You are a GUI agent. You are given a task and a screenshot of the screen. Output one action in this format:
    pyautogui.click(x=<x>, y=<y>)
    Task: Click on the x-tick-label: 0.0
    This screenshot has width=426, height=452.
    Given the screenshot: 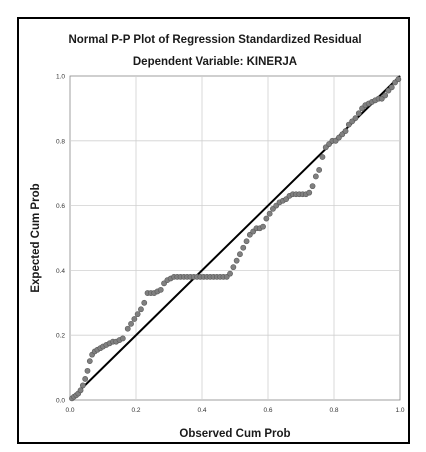 What is the action you would take?
    pyautogui.click(x=69, y=410)
    